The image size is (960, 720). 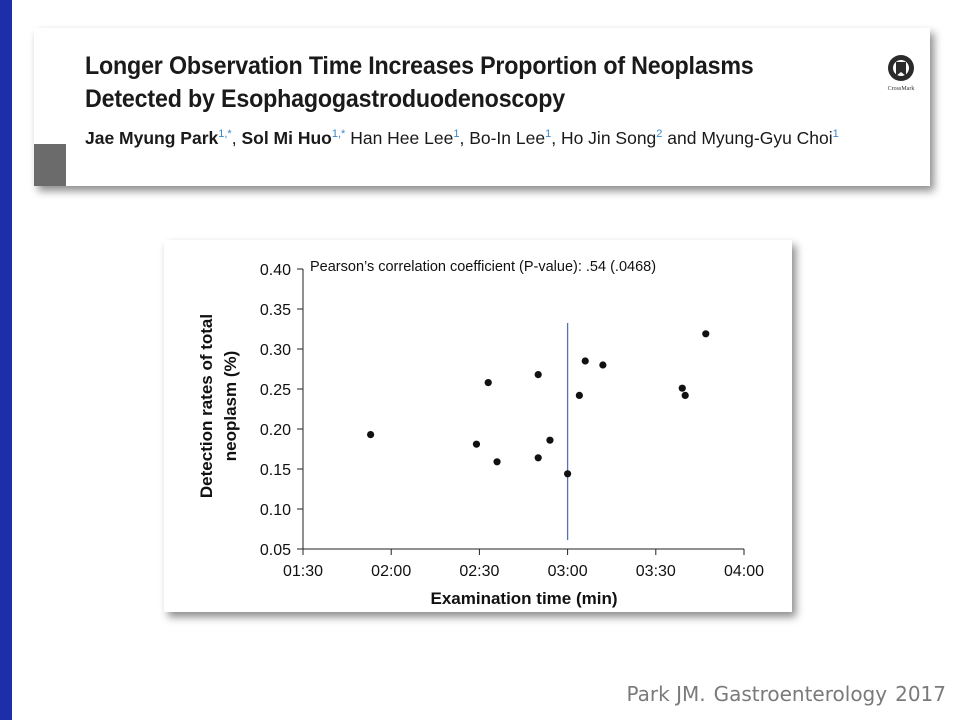 What do you see at coordinates (303, 571) in the screenshot?
I see `x-tick-label: 01:30` at bounding box center [303, 571].